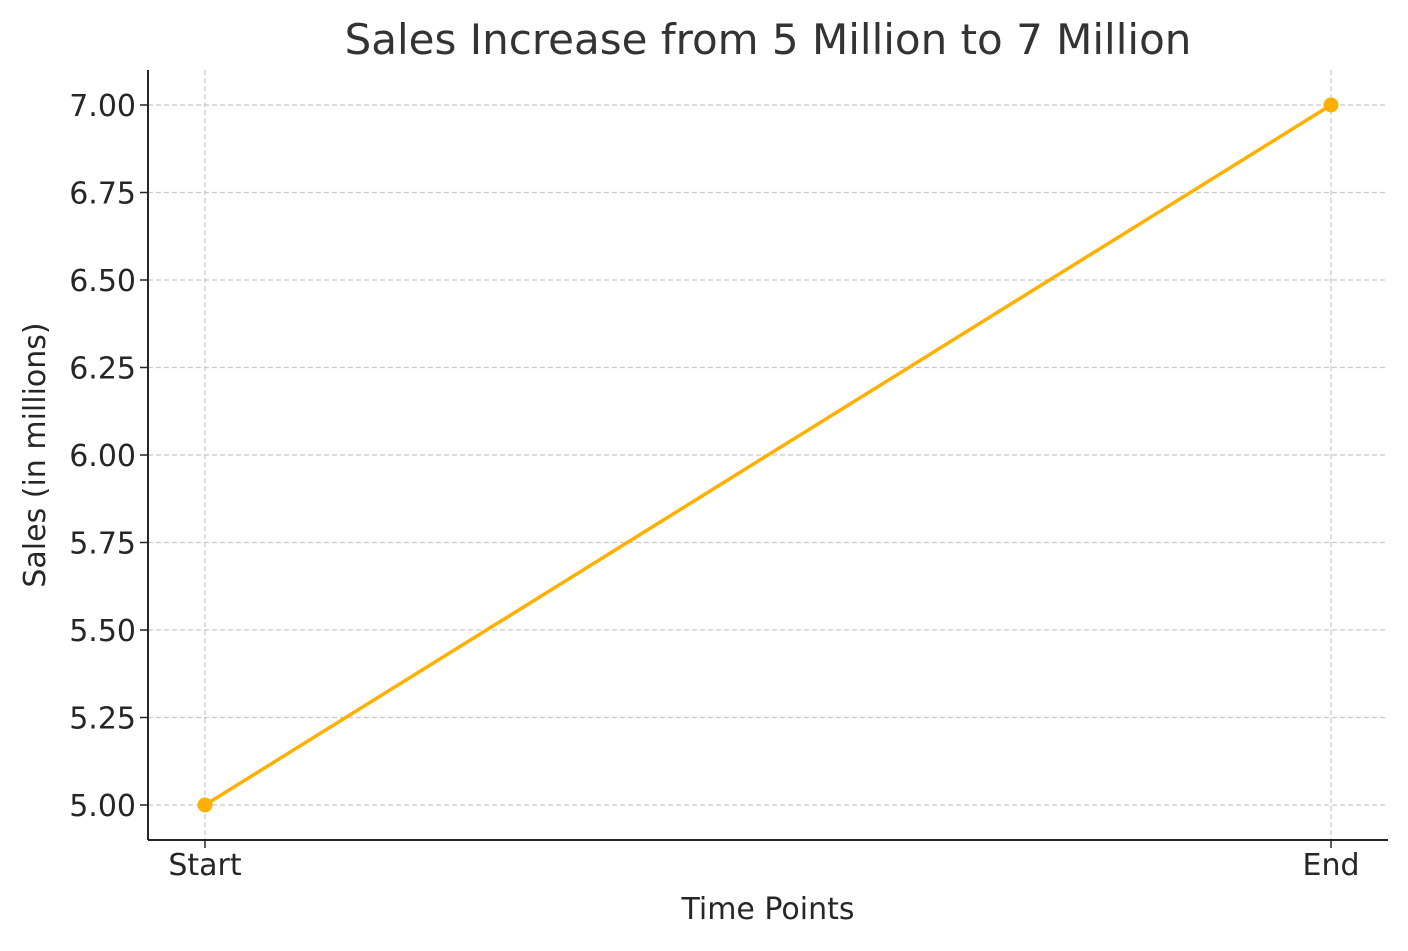  Describe the element at coordinates (1330, 865) in the screenshot. I see `x-tick-label: End` at that location.